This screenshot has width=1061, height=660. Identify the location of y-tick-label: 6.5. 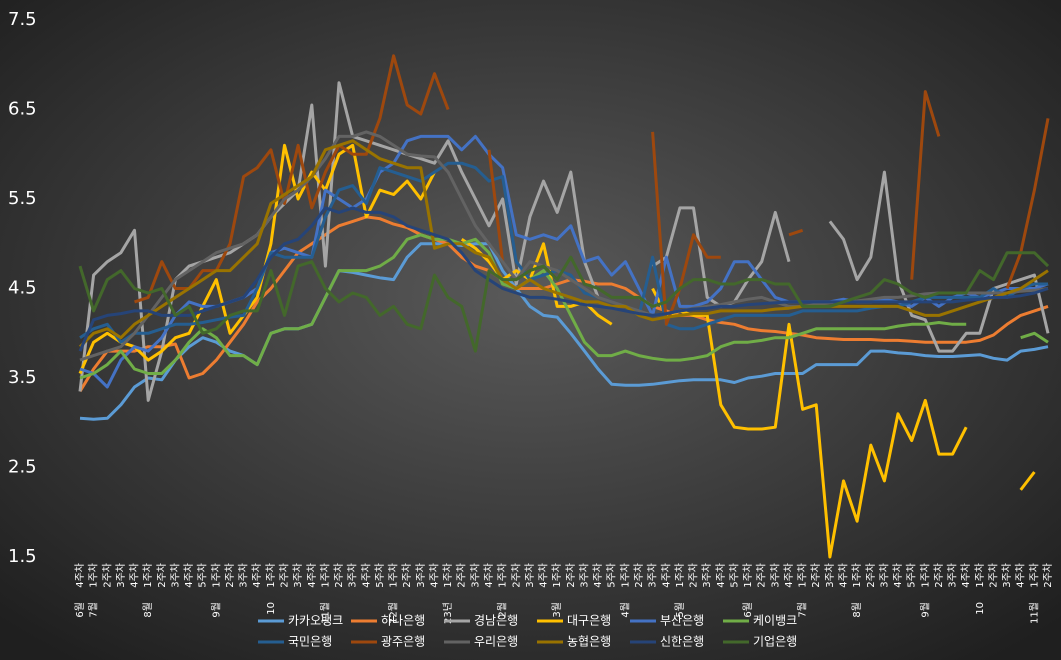
(22, 109).